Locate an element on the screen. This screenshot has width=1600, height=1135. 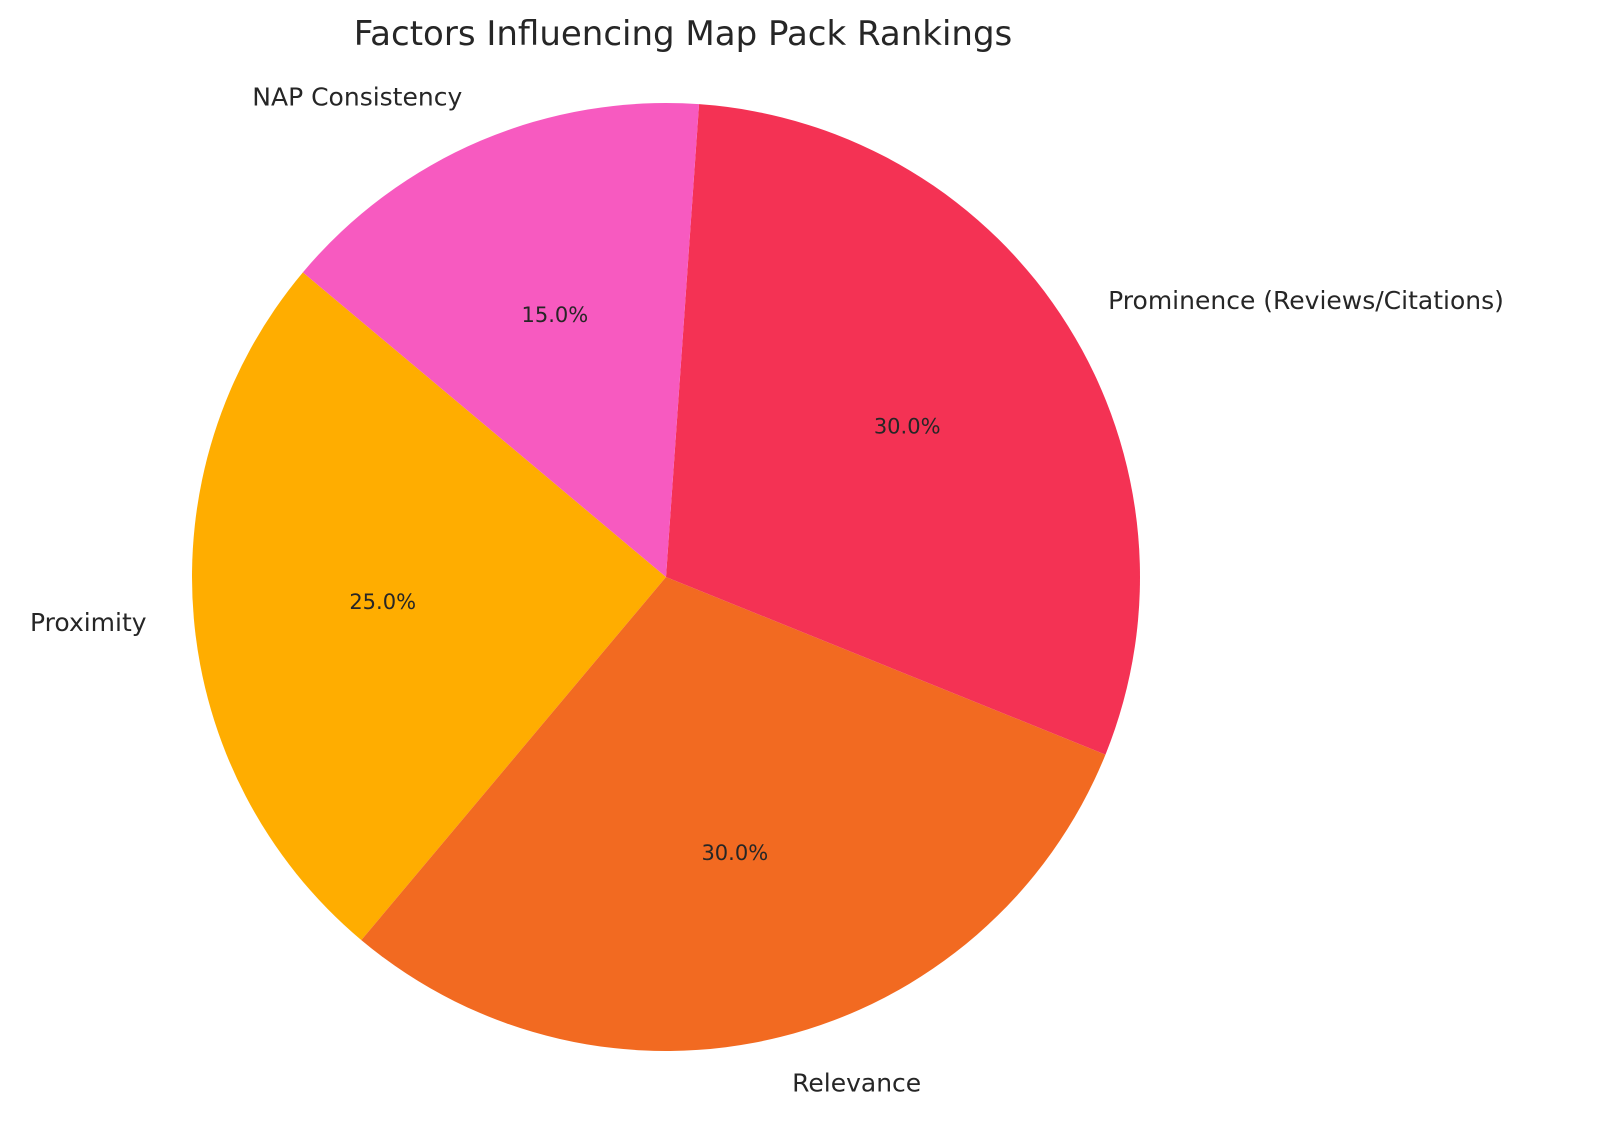
pie-slice-nap-consistency is located at coordinates (501, 339).